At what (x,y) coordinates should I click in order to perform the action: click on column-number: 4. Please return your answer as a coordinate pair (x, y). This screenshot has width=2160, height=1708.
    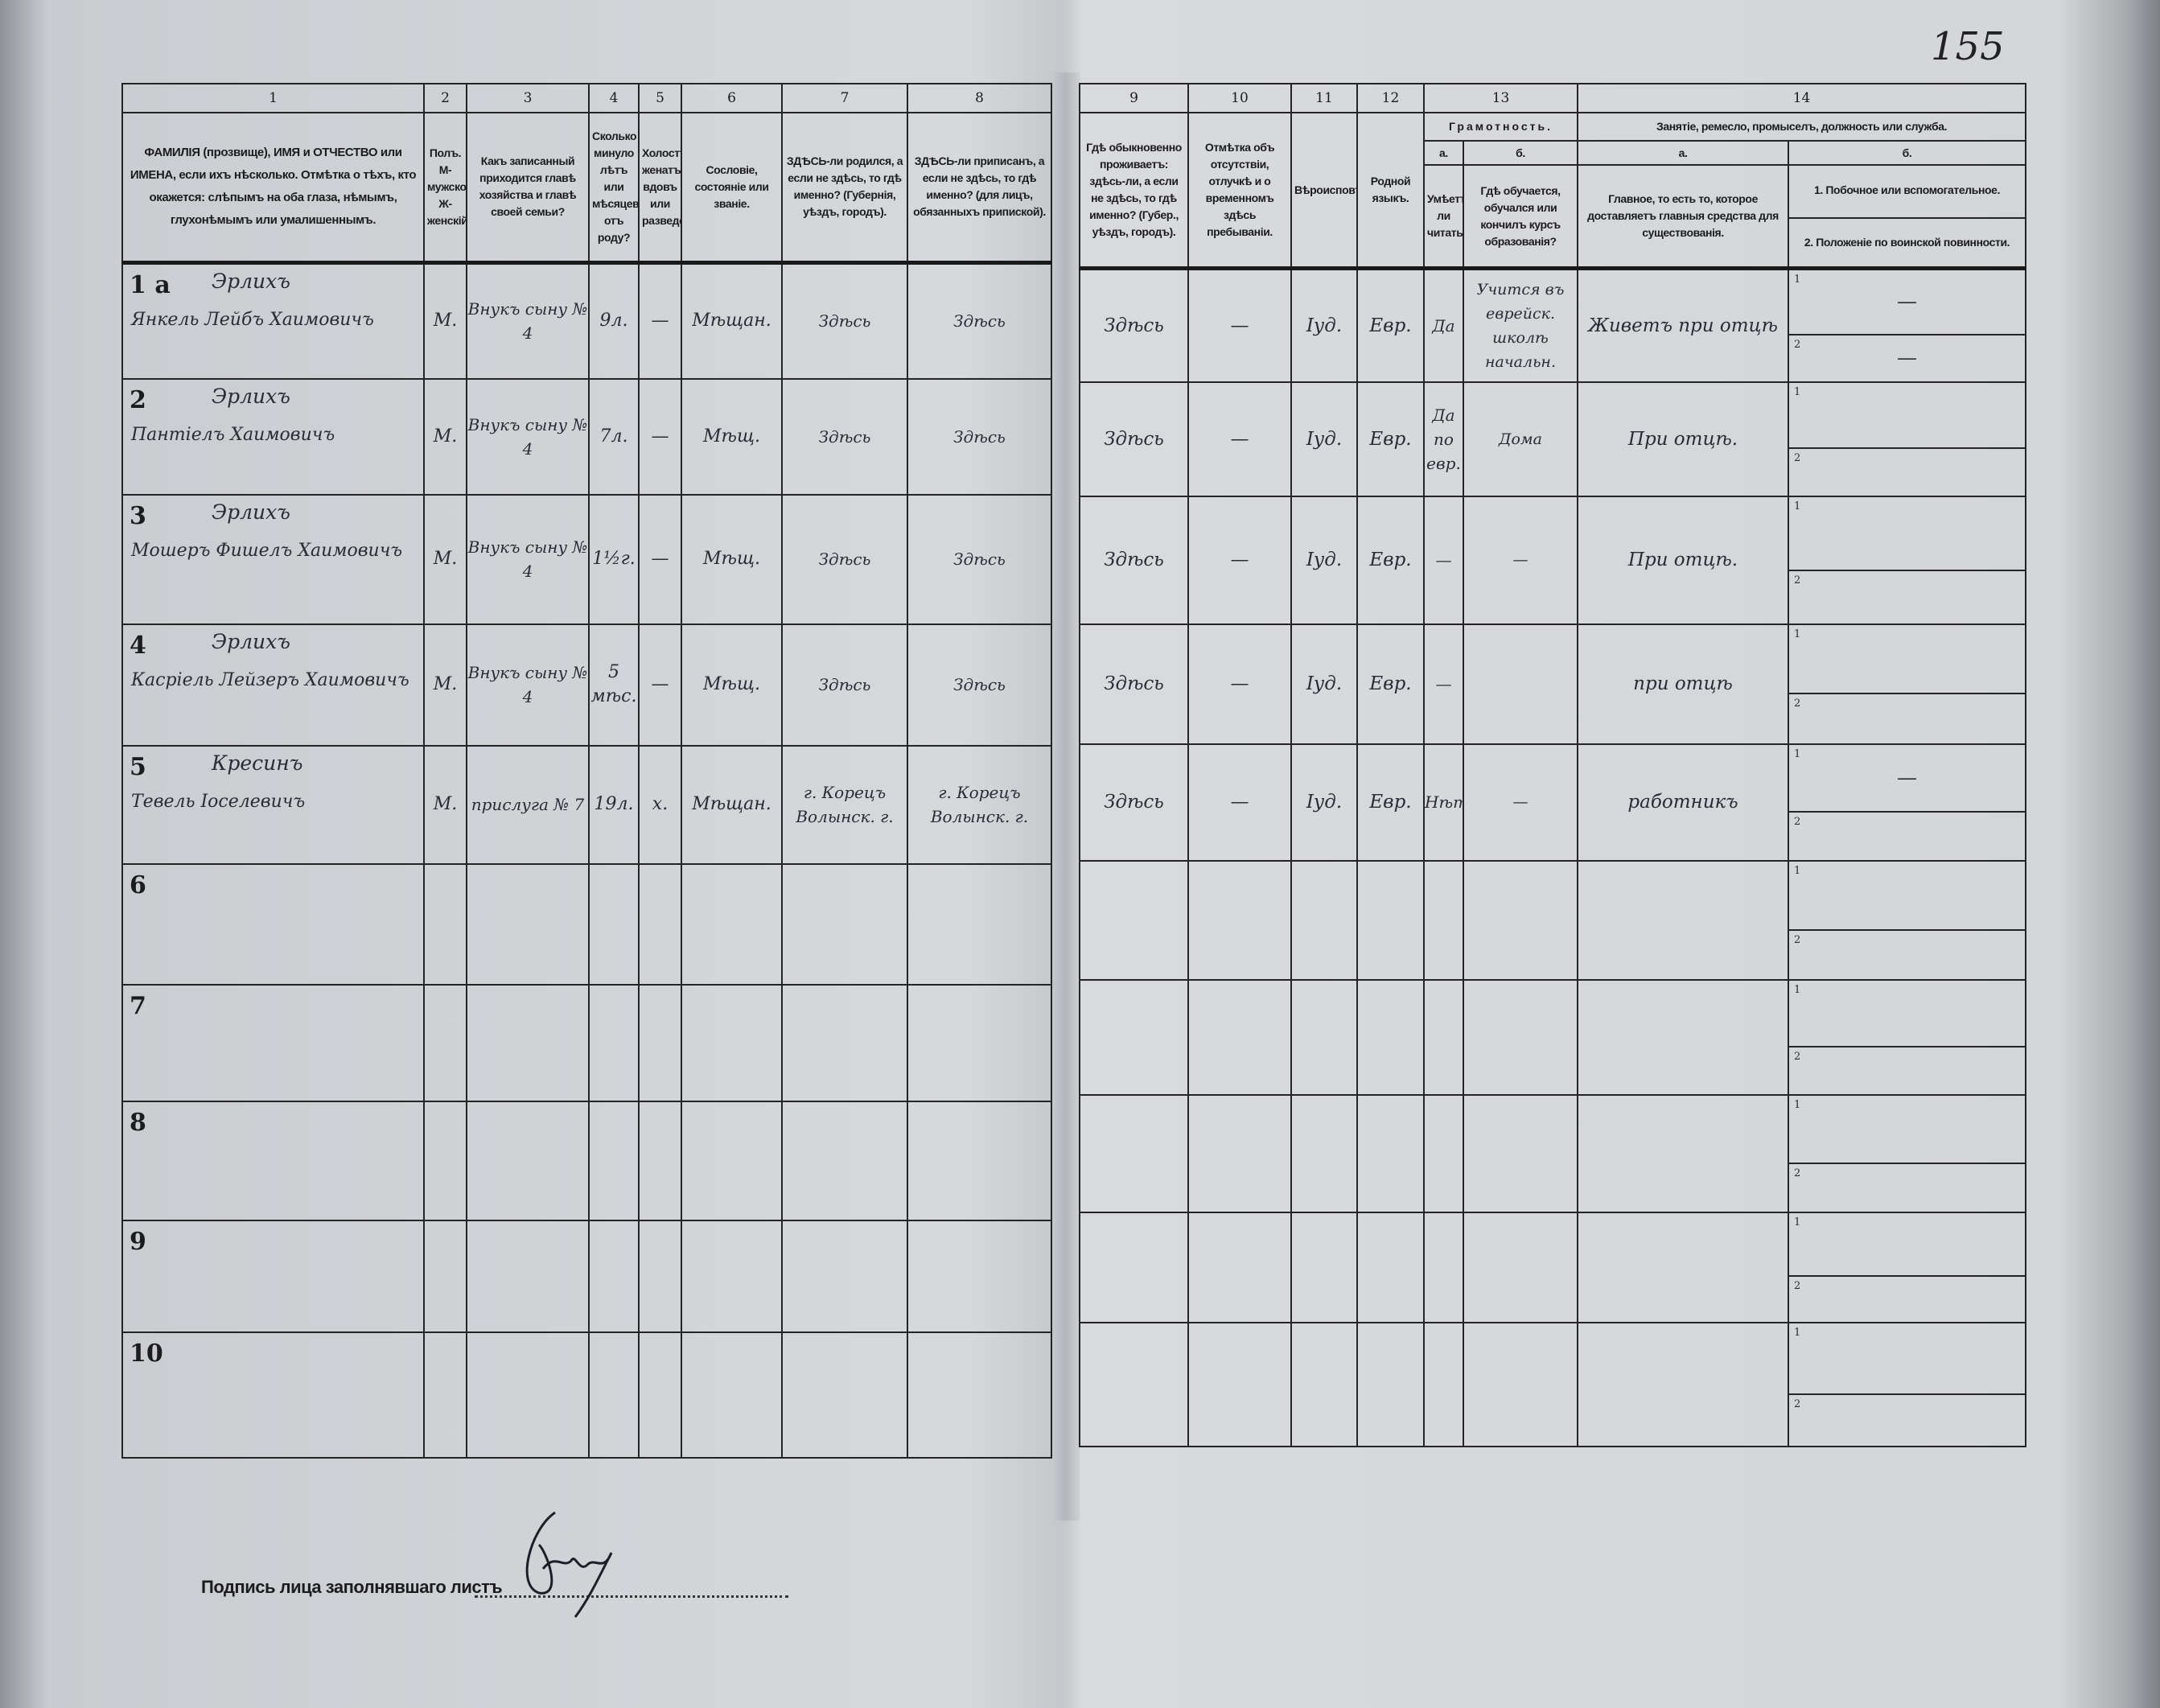
    Looking at the image, I should click on (614, 98).